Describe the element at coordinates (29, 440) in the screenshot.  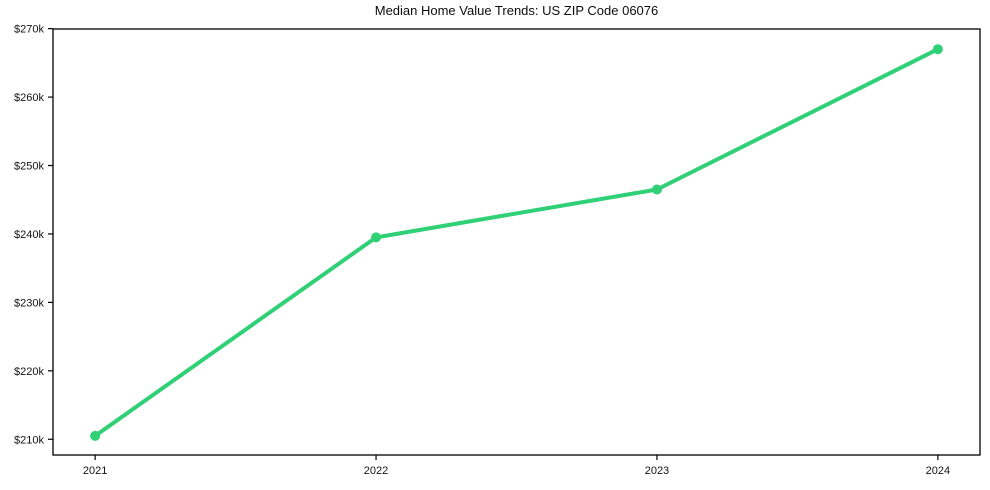
I see `y-tick-label: $210k` at that location.